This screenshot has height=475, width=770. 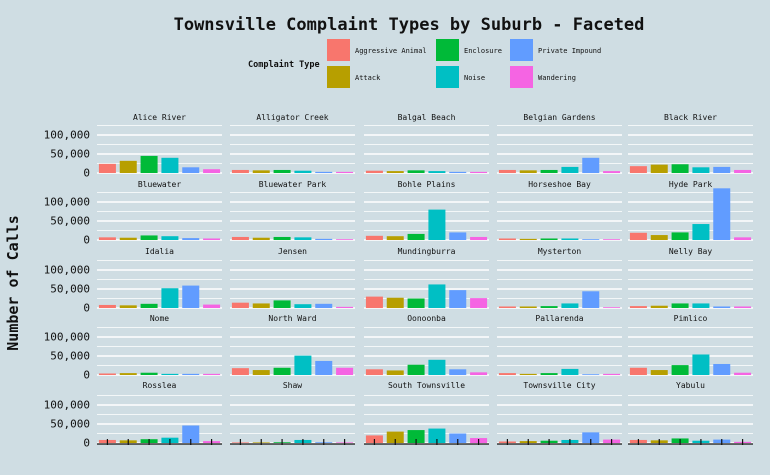 What do you see at coordinates (458, 172) in the screenshot?
I see `bar-balgal-beach-private-impound` at bounding box center [458, 172].